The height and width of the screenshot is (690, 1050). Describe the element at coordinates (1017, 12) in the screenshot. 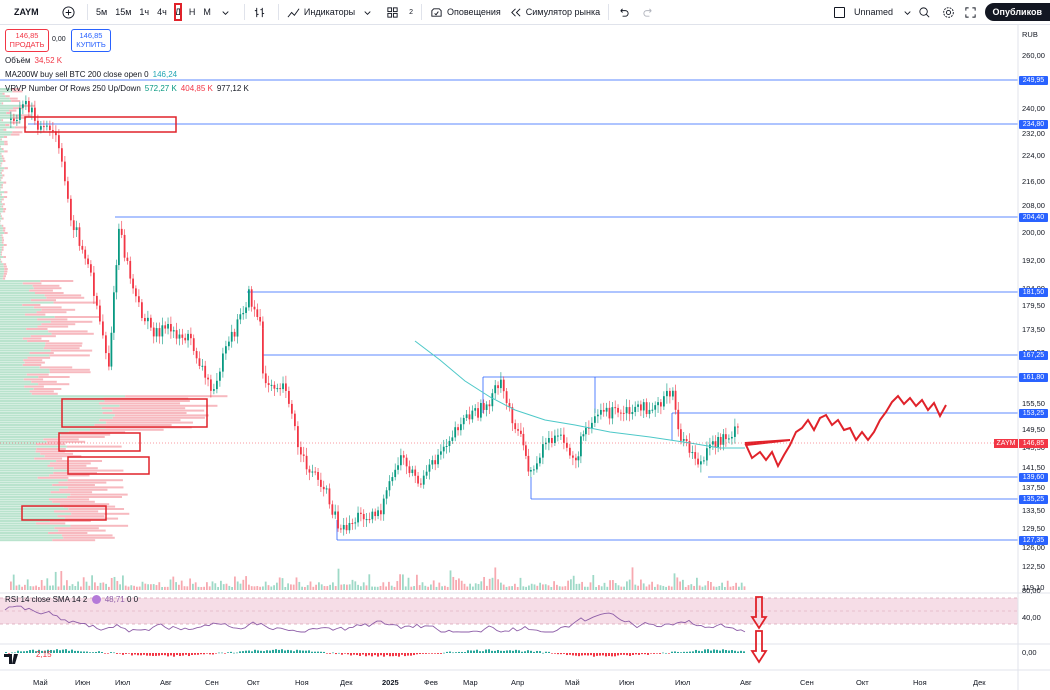

I see `publish-button: Опубликов` at that location.